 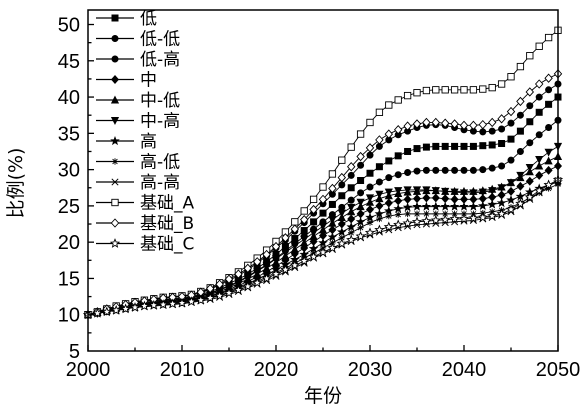 I want to click on legend-item: 基础_A, so click(x=145, y=204).